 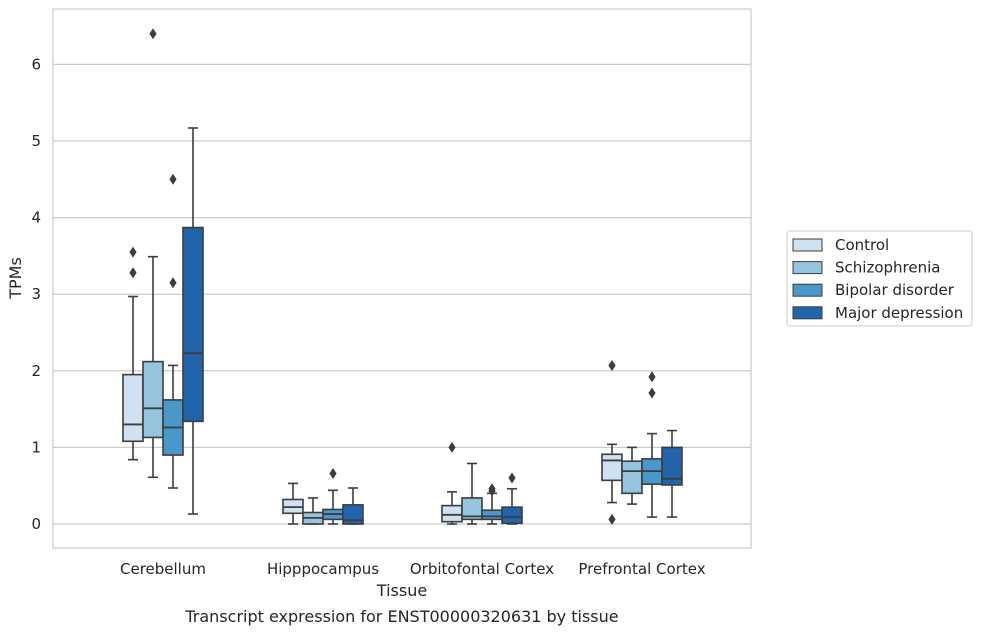 I want to click on y-tick-labels: 0 1 2 3 4 5 6, so click(x=36, y=294).